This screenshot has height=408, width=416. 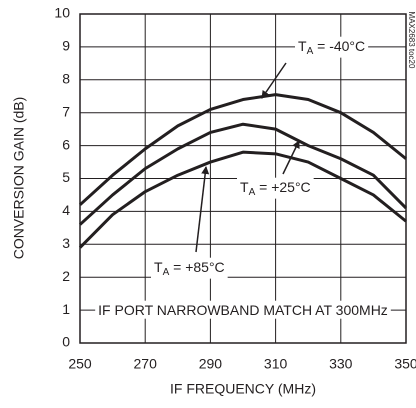 What do you see at coordinates (405, 364) in the screenshot?
I see `x-tick-label: 350` at bounding box center [405, 364].